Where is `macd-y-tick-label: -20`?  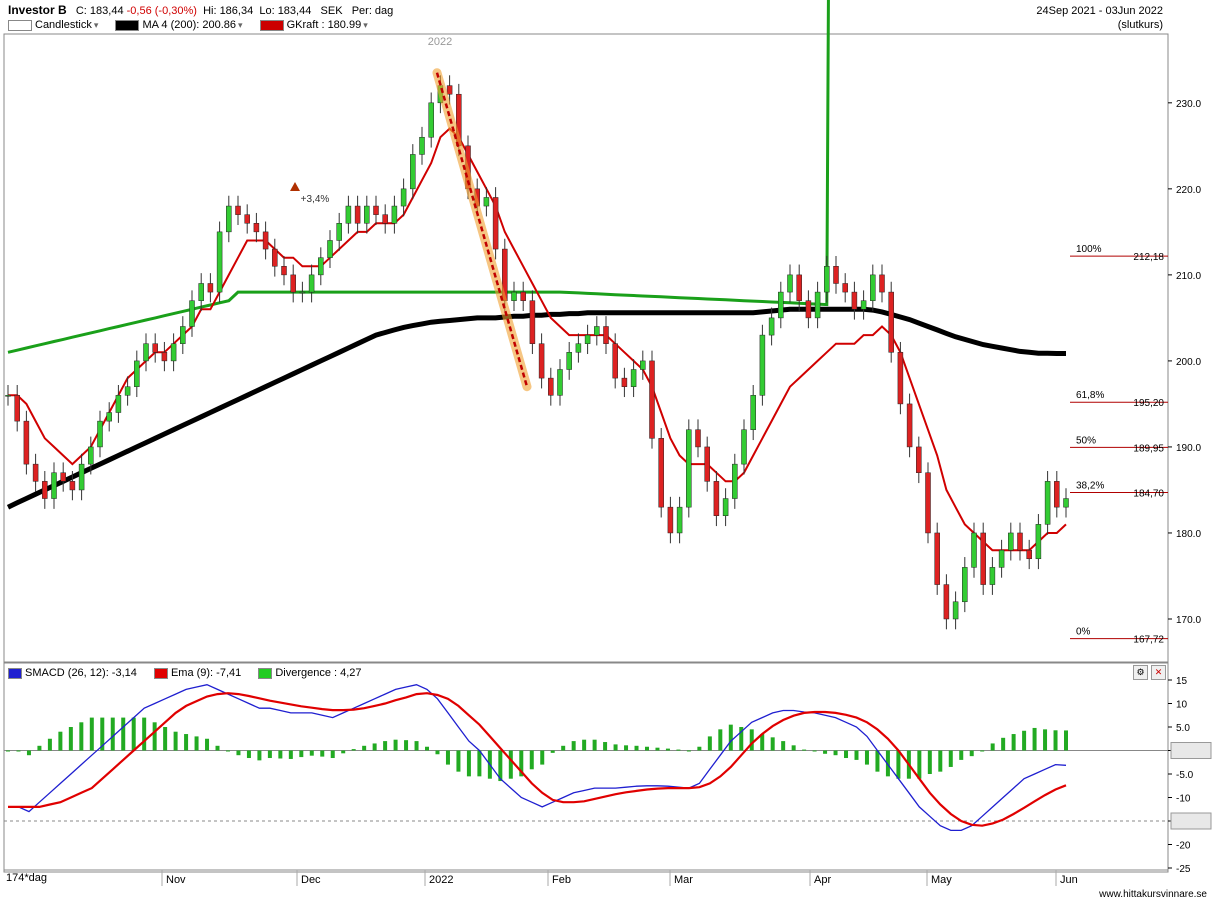
macd-y-tick-label: -20 is located at coordinates (1183, 846).